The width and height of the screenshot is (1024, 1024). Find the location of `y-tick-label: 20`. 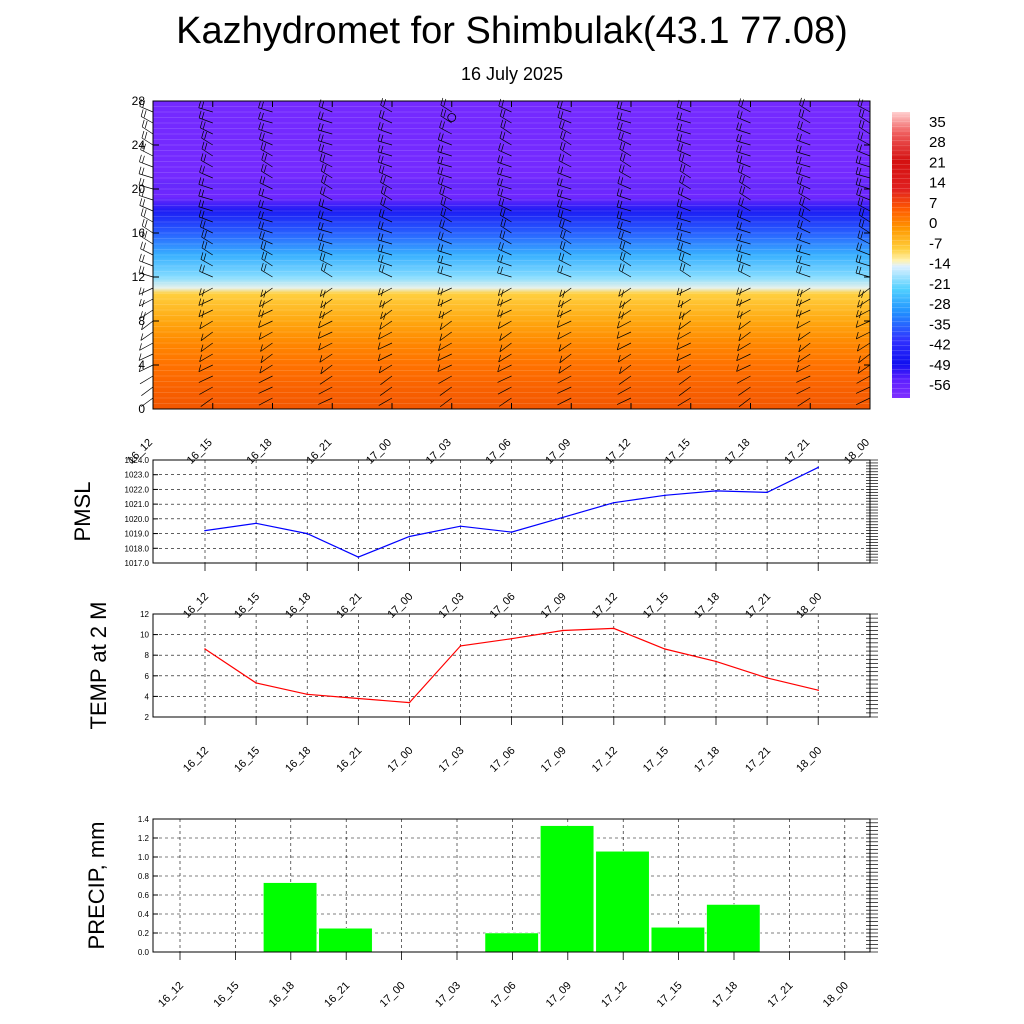

y-tick-label: 20 is located at coordinates (139, 189).